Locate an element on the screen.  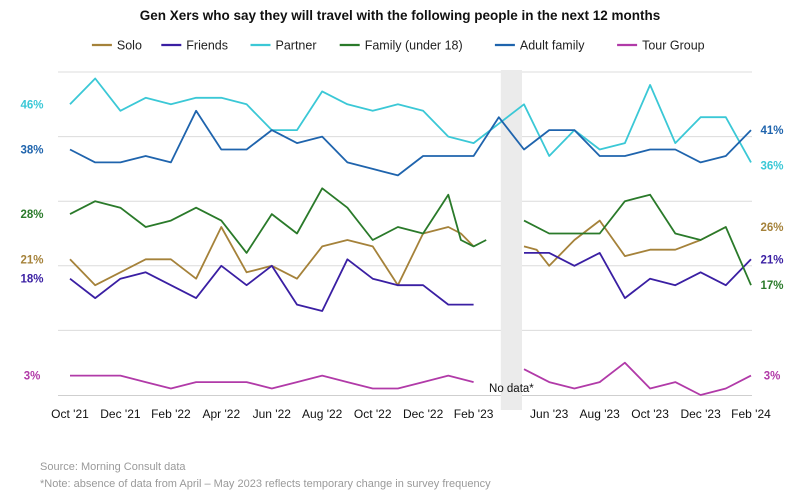
x-tick-label: Dec '23 is located at coordinates (700, 414).